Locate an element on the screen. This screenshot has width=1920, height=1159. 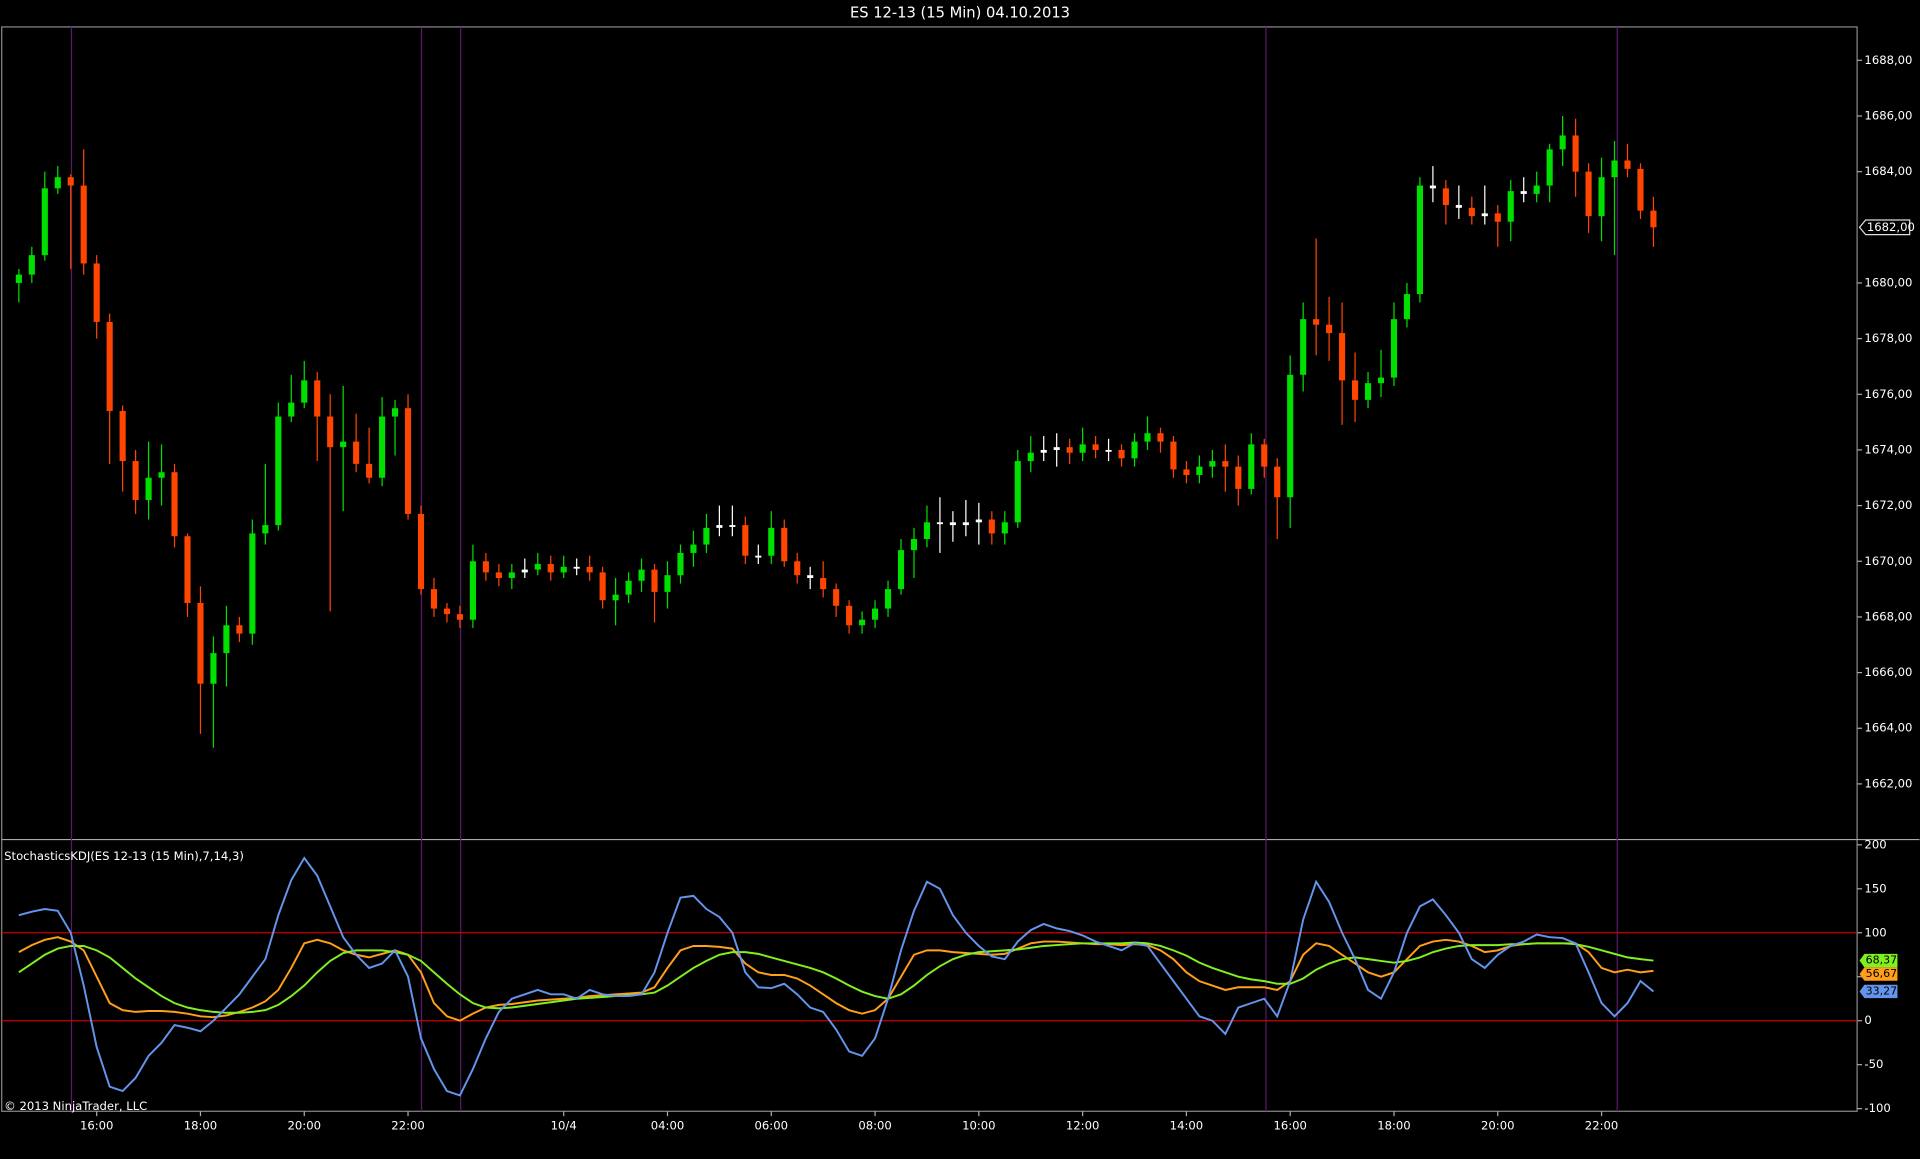
x-tick-label: 10:00 is located at coordinates (978, 1125).